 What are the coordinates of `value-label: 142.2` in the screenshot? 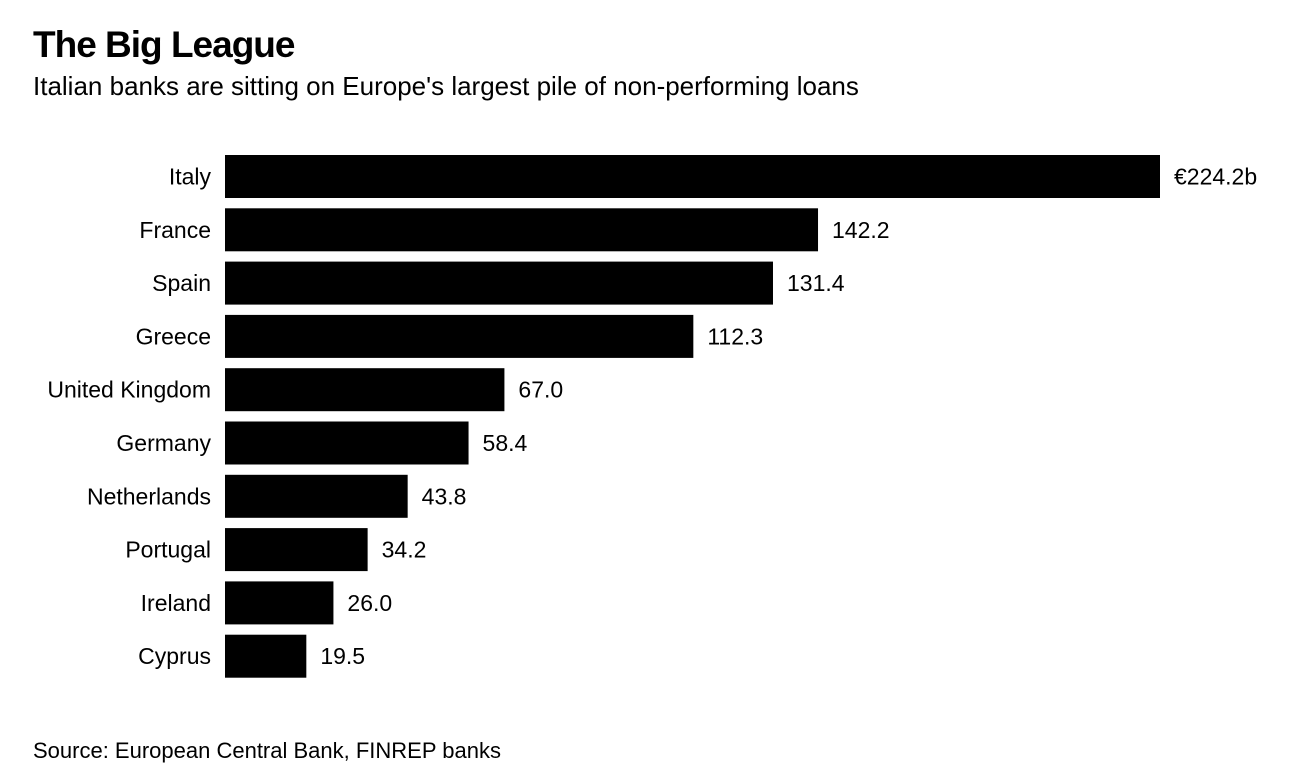 It's located at (861, 230).